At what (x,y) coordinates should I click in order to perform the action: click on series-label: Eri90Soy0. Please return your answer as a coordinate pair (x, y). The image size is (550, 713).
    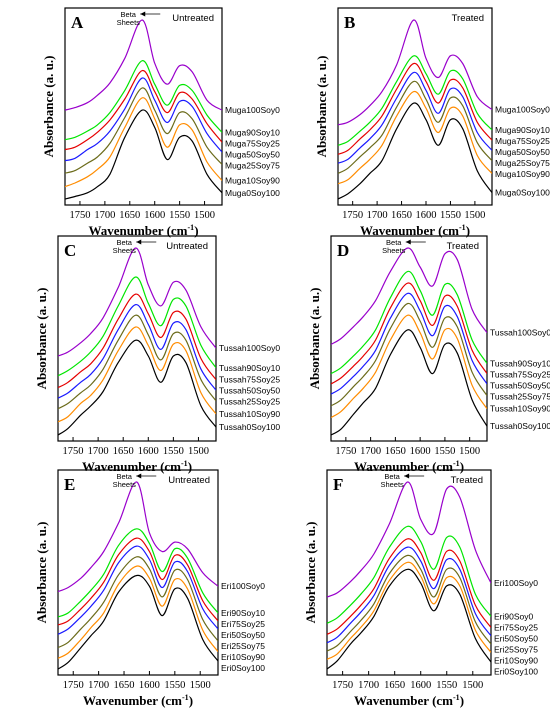
    Looking at the image, I should click on (513, 616).